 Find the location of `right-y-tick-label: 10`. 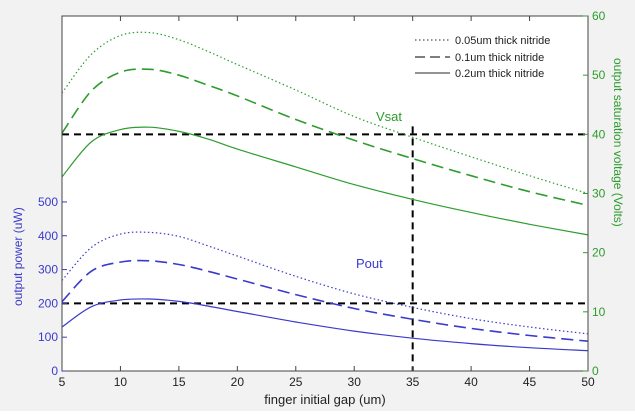

right-y-tick-label: 10 is located at coordinates (599, 312).